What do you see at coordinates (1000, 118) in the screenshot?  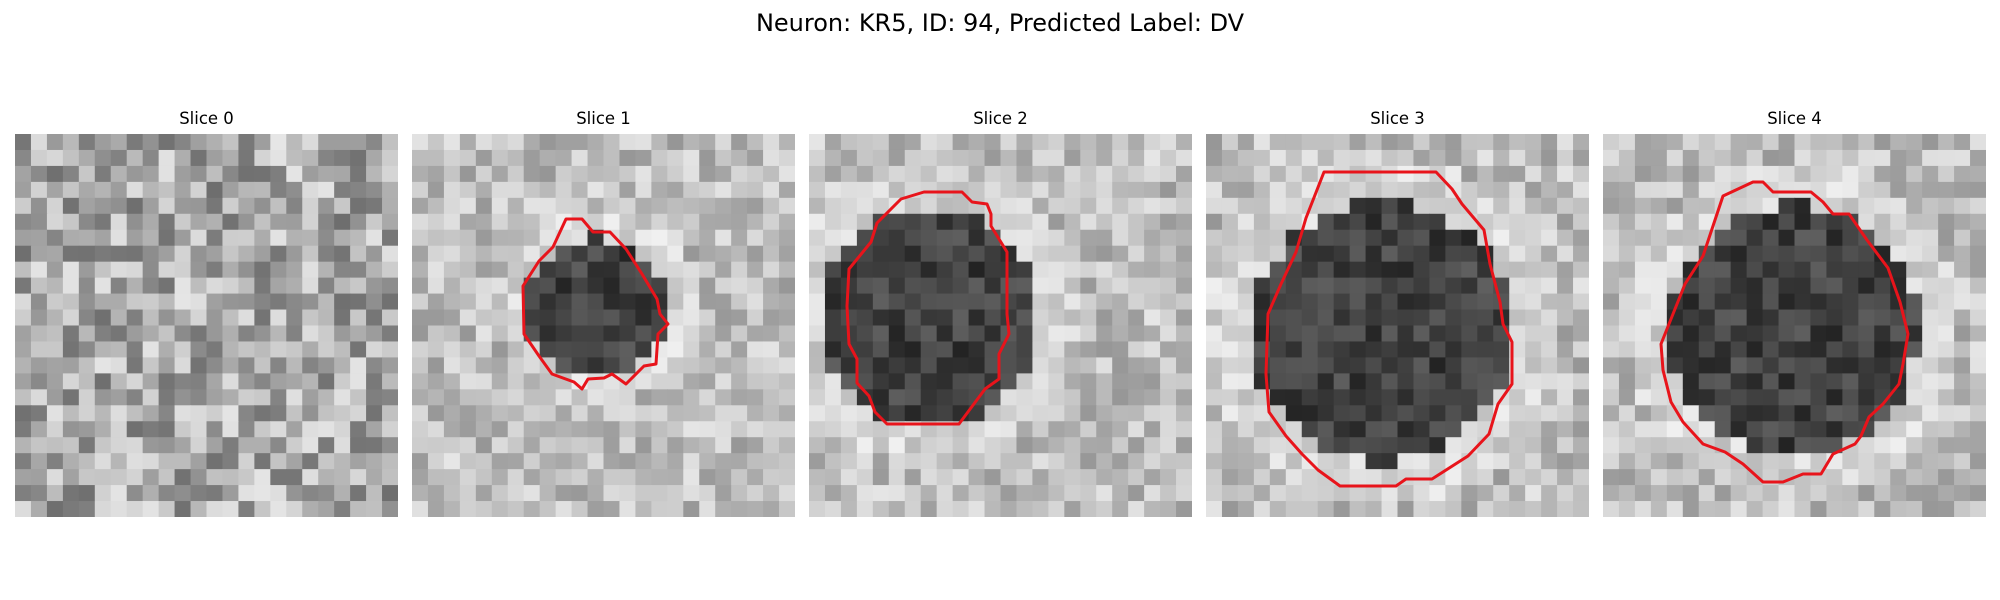 I see `slice-title: Slice 2` at bounding box center [1000, 118].